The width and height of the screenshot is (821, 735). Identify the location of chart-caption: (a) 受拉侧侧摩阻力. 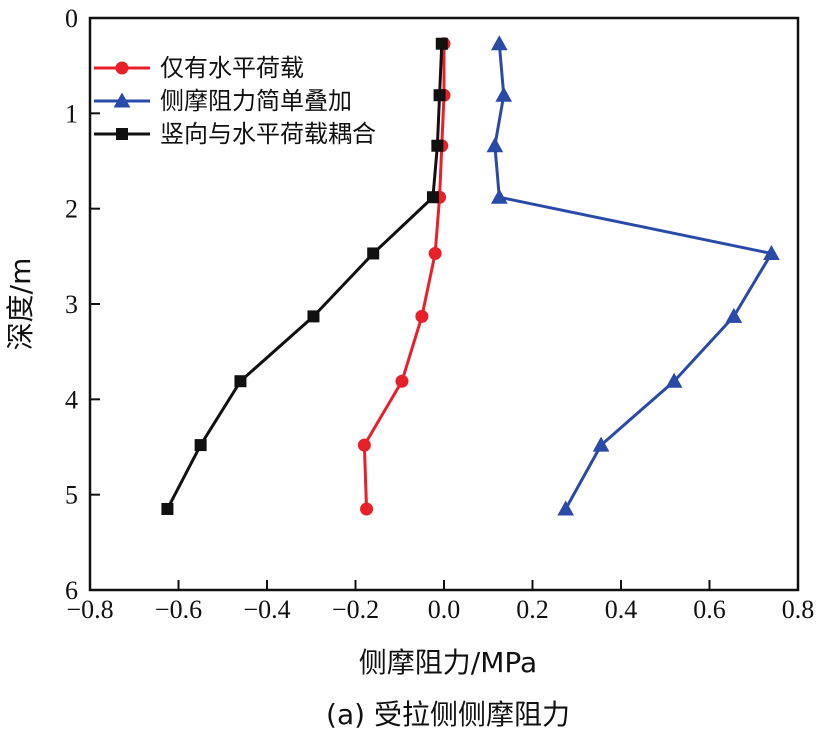
(448, 714).